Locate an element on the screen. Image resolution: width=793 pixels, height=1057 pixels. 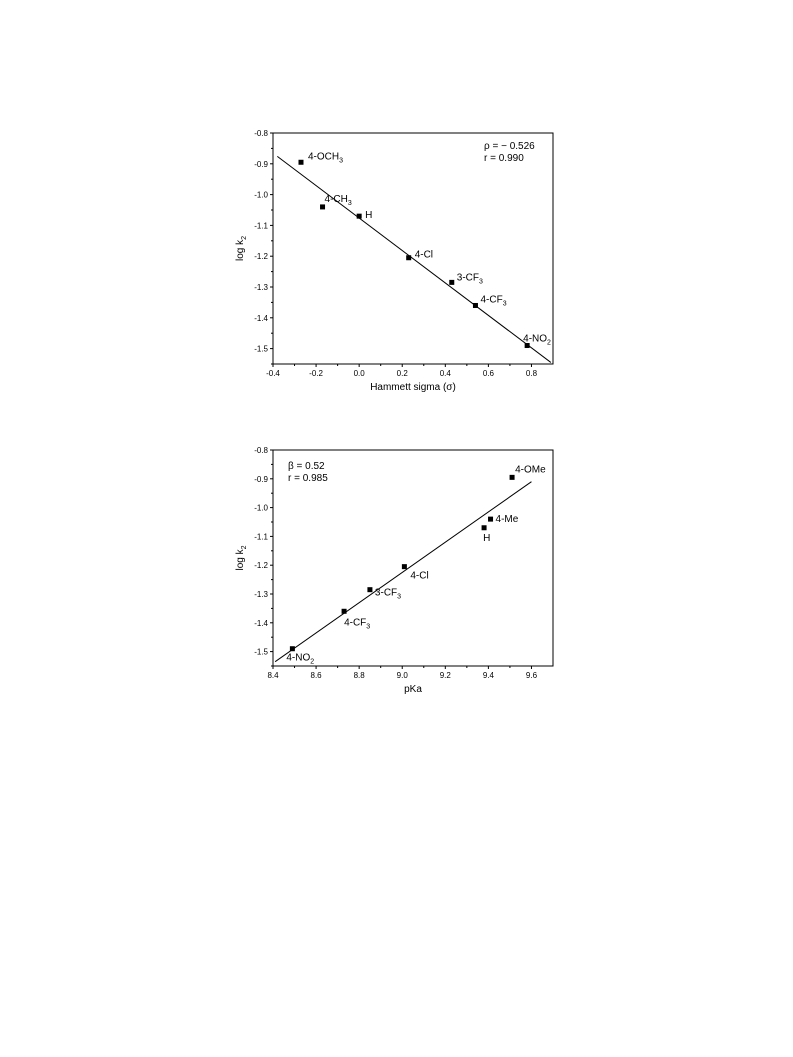
x-tick-label: 8.4 is located at coordinates (273, 675).